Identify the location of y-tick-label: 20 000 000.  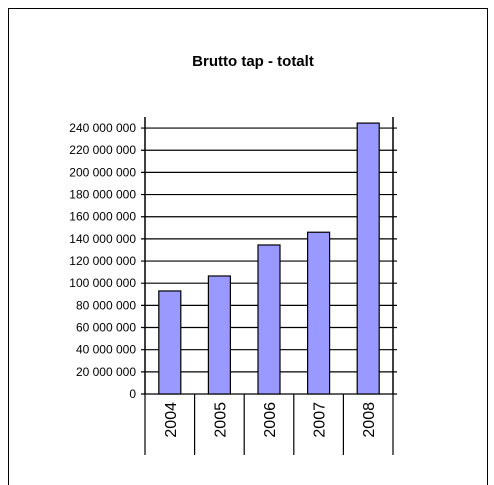
(106, 372).